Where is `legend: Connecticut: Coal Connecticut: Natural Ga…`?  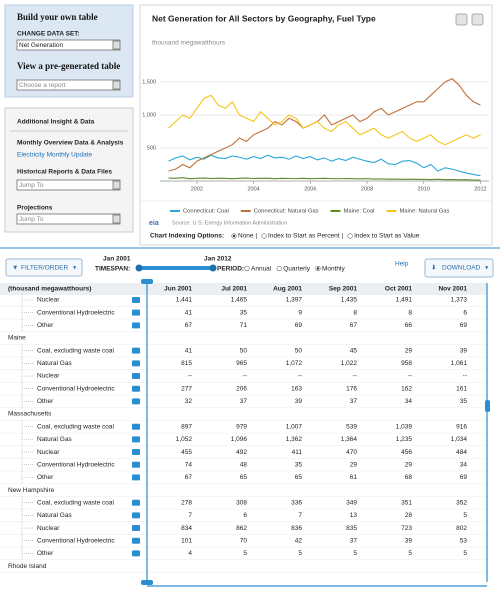
legend: Connecticut: Coal Connecticut: Natural Ga… is located at coordinates (310, 212).